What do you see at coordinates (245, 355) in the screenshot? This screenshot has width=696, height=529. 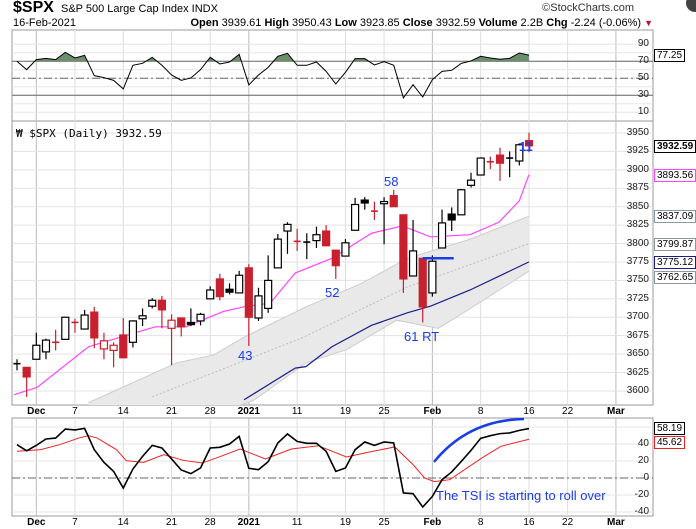 I see `annotation-43: 43` at bounding box center [245, 355].